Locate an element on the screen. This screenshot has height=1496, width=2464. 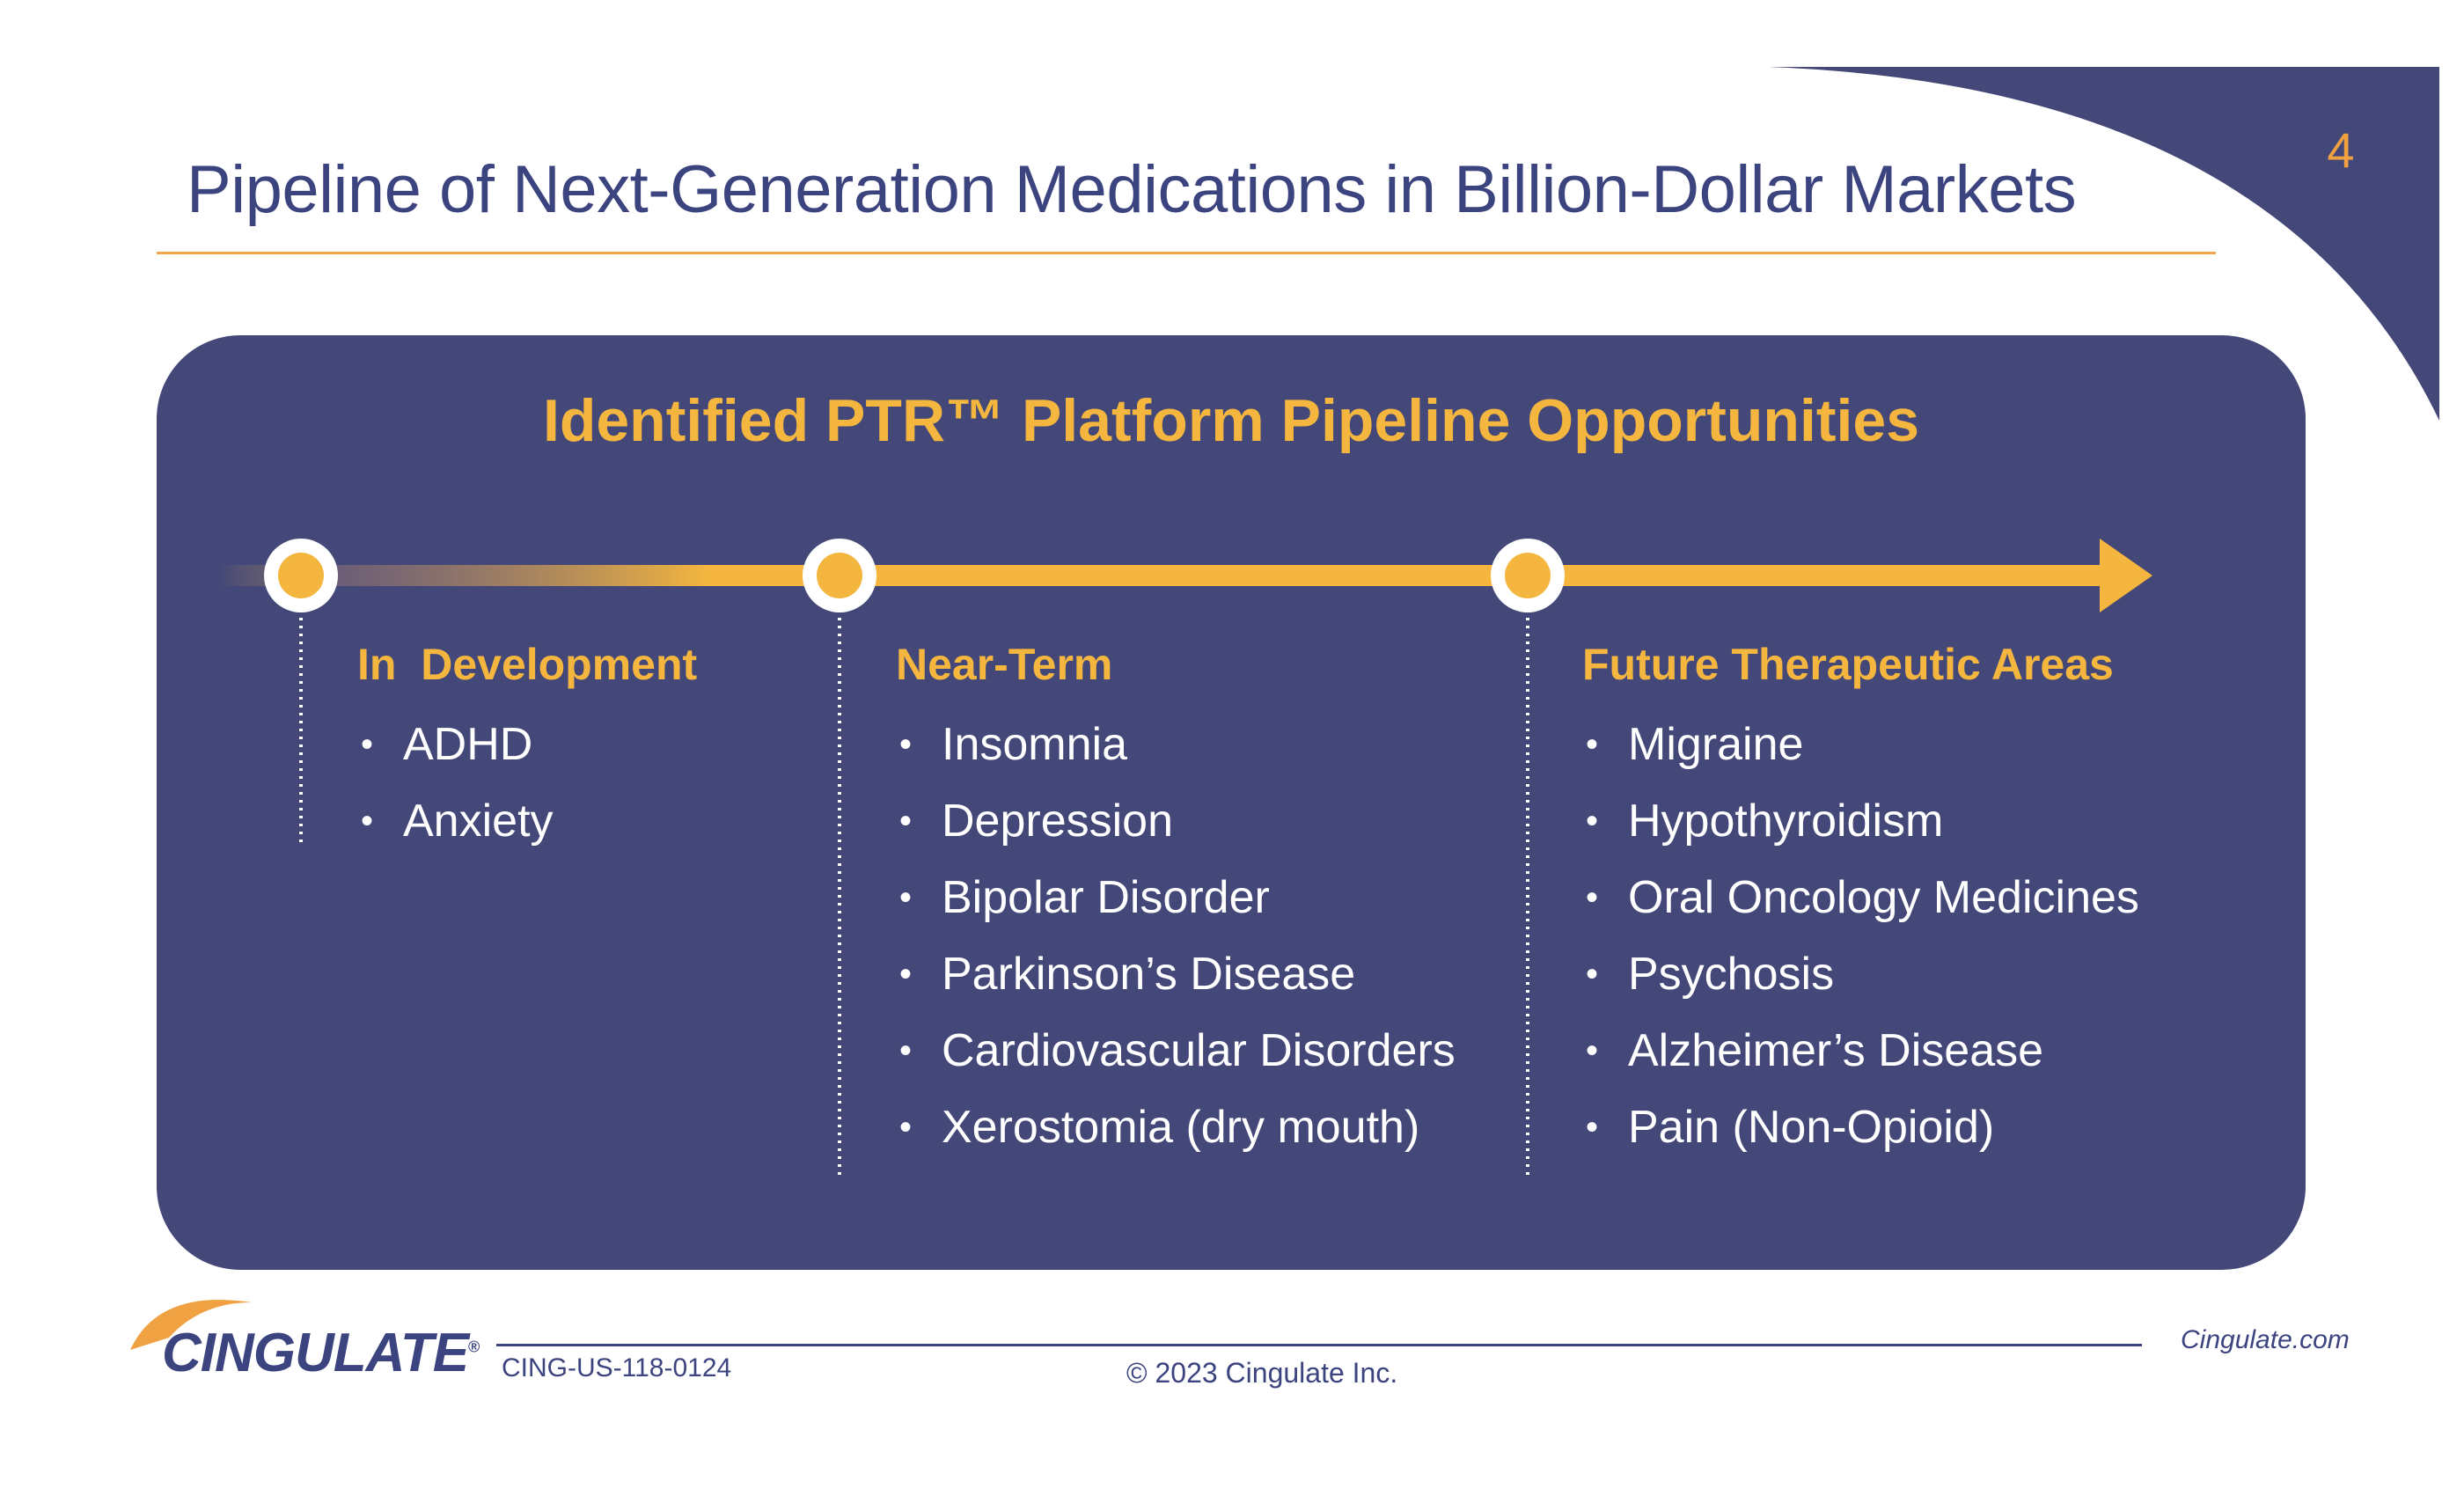
list-item: • Alzheimer’s Disease is located at coordinates (1815, 1050).